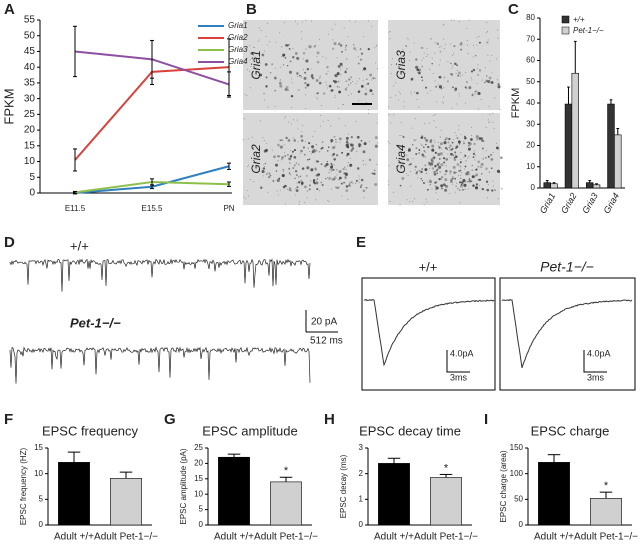  What do you see at coordinates (30, 98) in the screenshot?
I see `y-tick-label: 30` at bounding box center [30, 98].